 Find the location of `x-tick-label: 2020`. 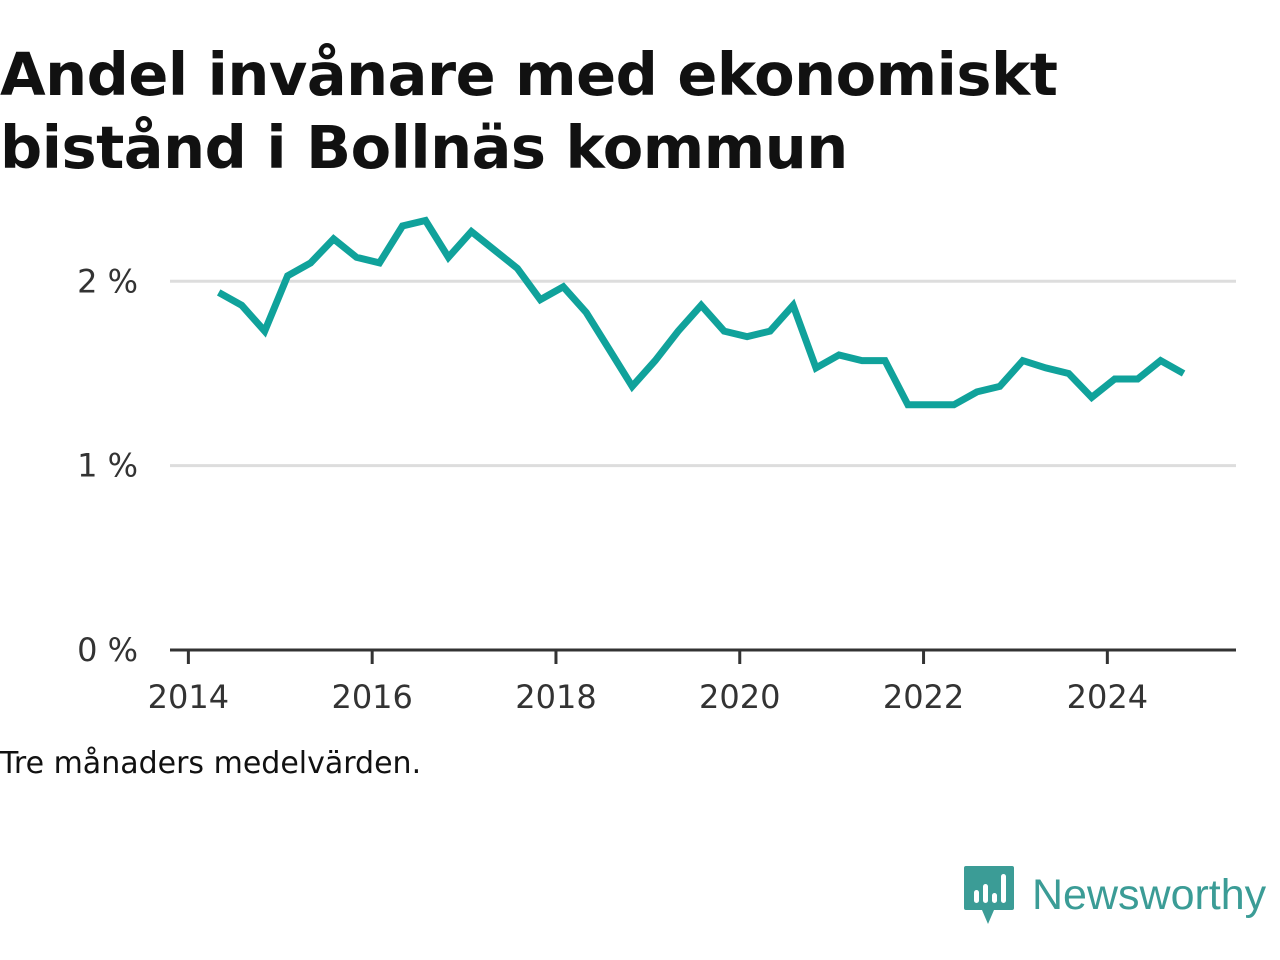

x-tick-label: 2020 is located at coordinates (739, 697).